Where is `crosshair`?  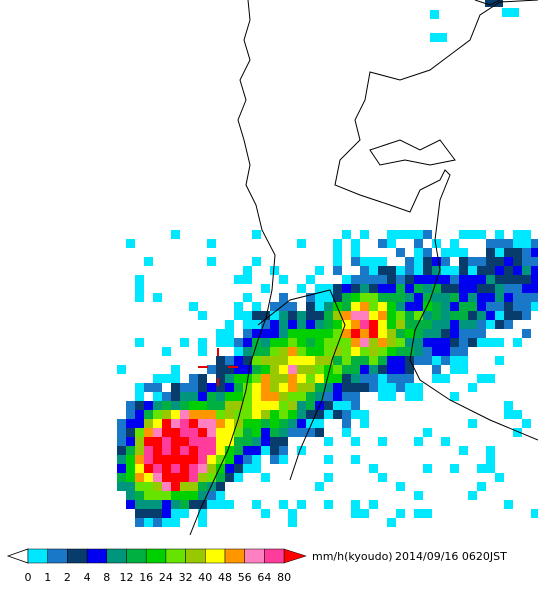
crosshair is located at coordinates (218, 367).